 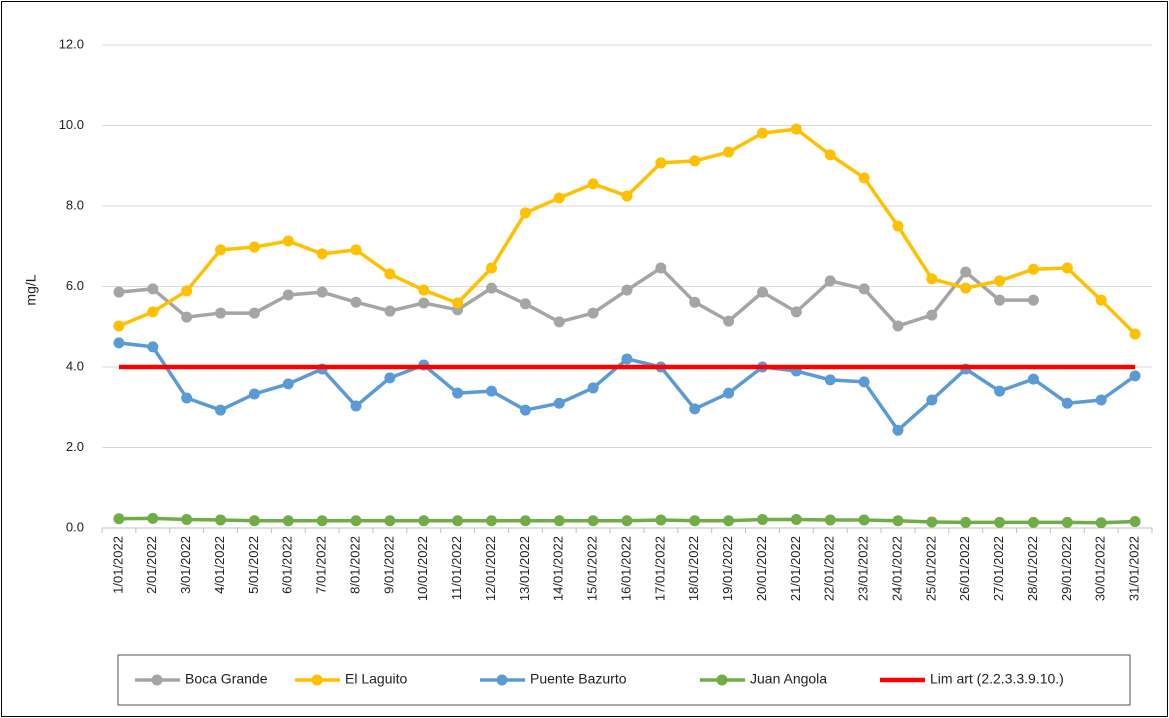 What do you see at coordinates (354, 565) in the screenshot?
I see `x-tick-label: 8/01/2022` at bounding box center [354, 565].